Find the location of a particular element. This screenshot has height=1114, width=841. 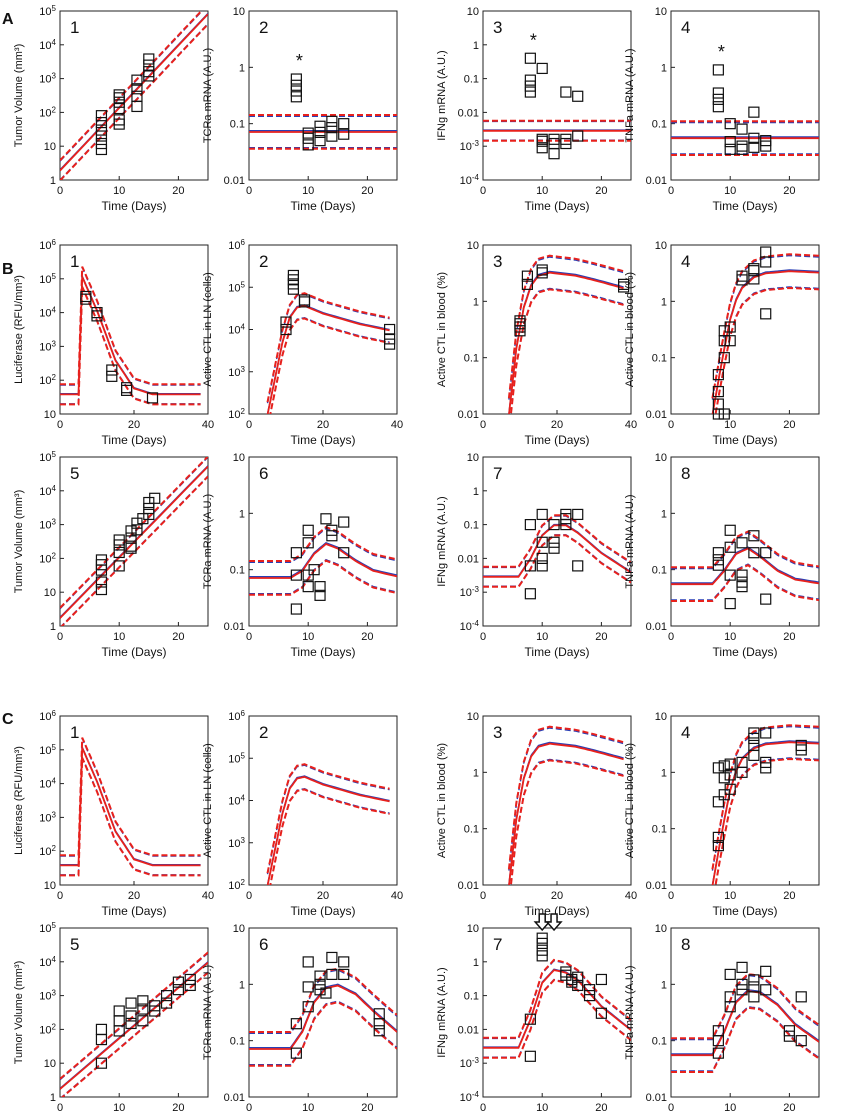

y-axis-label: TNFa mRNA (A.U.) is located at coordinates (630, 541).